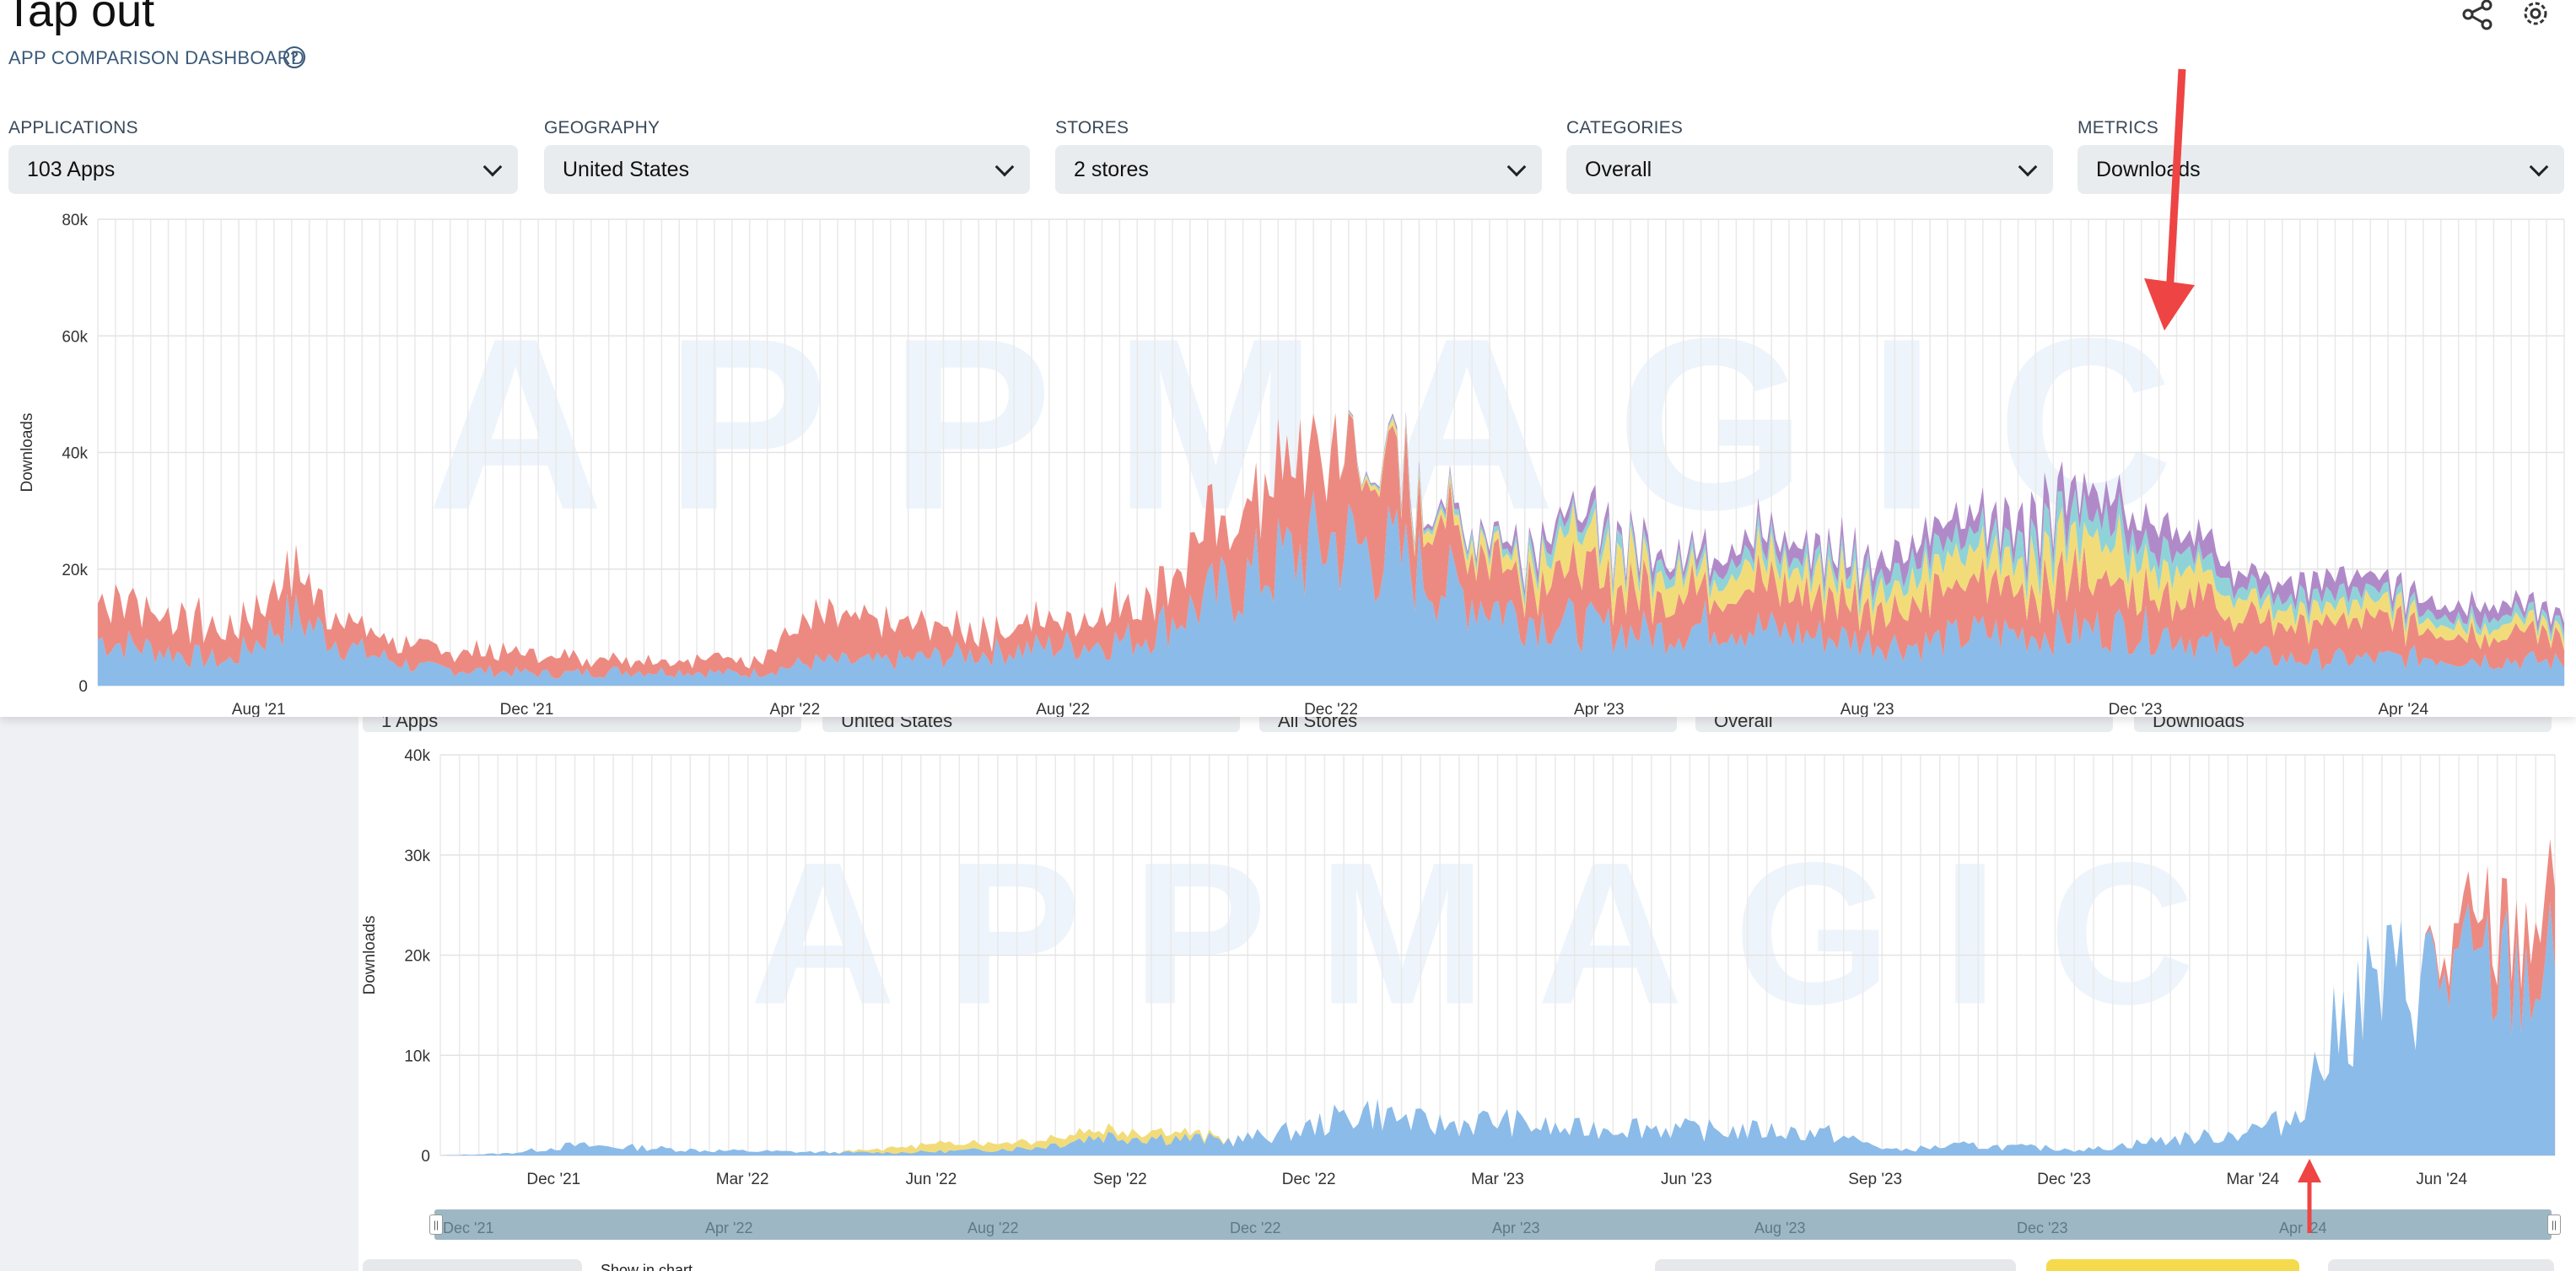  What do you see at coordinates (294, 57) in the screenshot?
I see `help-circle-icon: ?` at bounding box center [294, 57].